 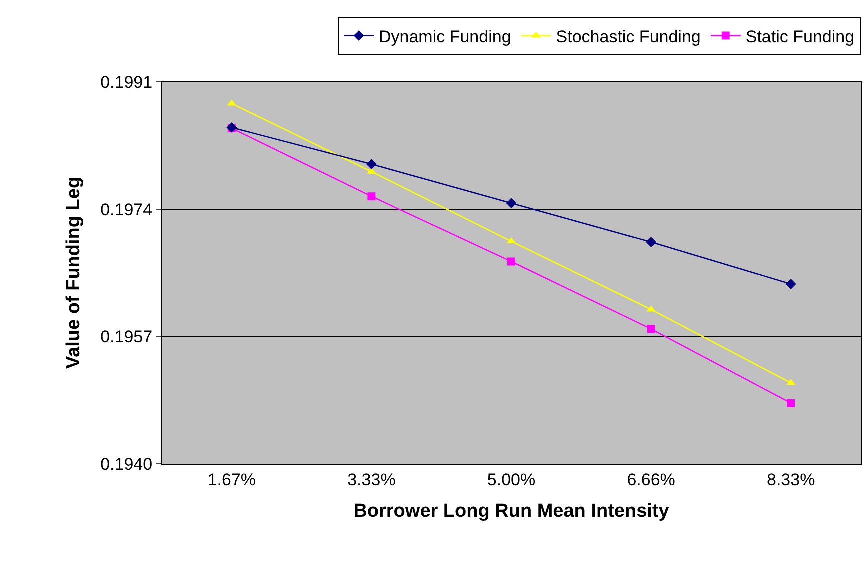 I want to click on y-tick-label: 0.1974, so click(x=126, y=210).